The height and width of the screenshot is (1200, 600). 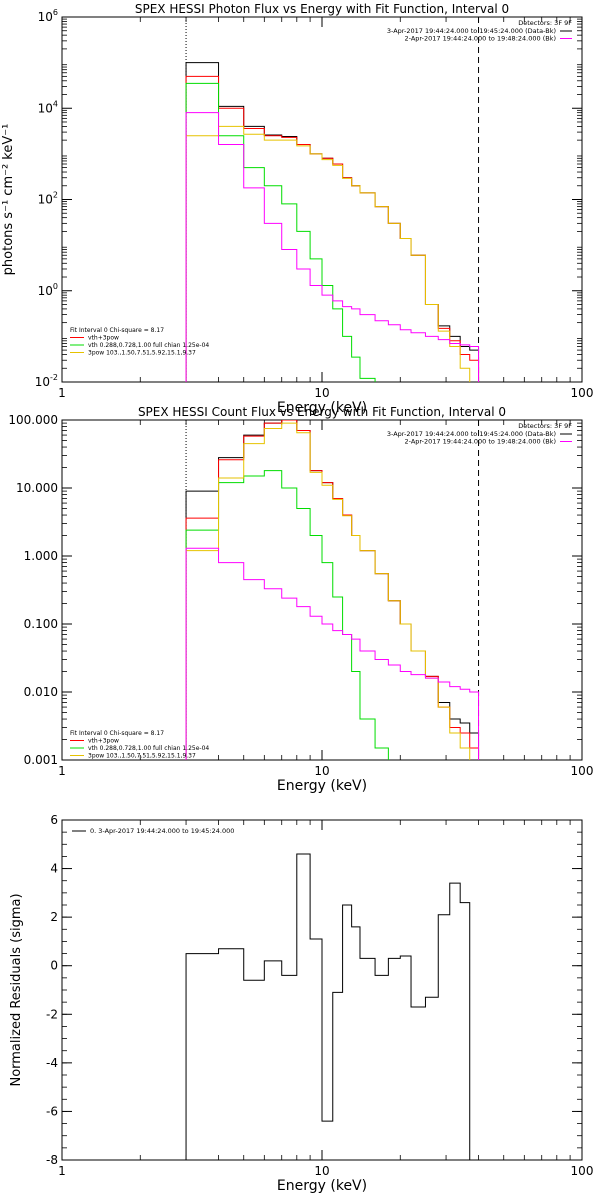 What do you see at coordinates (48, 107) in the screenshot?
I see `y-tick-label: 10⁴` at bounding box center [48, 107].